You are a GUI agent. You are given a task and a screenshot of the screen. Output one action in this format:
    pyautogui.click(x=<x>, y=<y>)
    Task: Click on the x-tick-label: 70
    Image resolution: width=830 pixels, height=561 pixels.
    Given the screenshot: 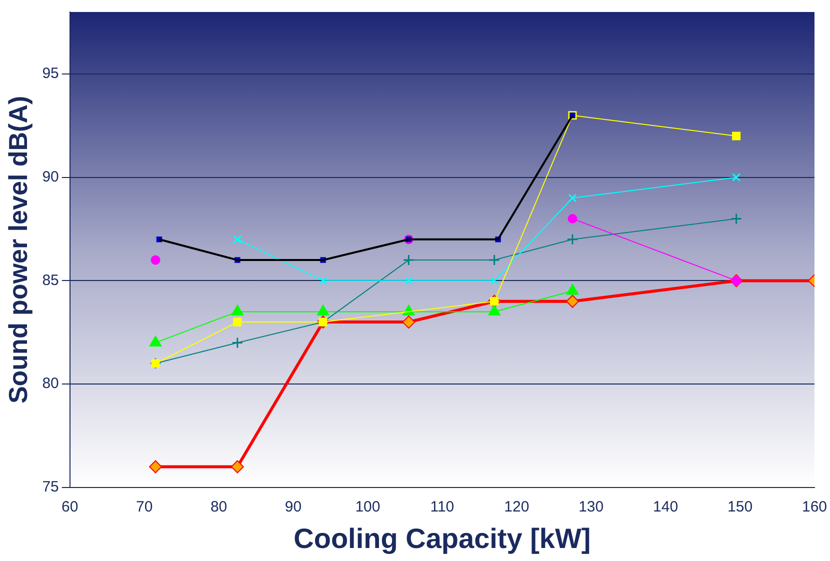 What is the action you would take?
    pyautogui.click(x=144, y=507)
    